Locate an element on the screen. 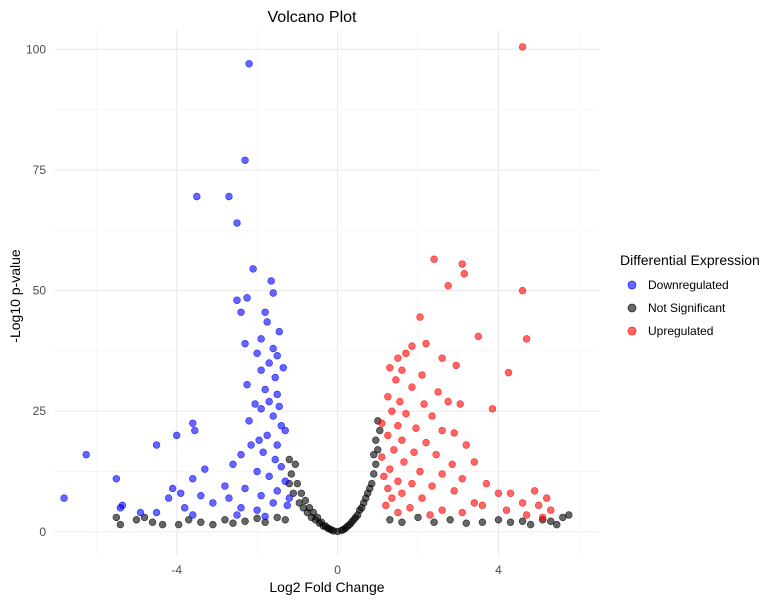 The image size is (781, 608). legend-item-upregulated: Upregulated is located at coordinates (670, 331).